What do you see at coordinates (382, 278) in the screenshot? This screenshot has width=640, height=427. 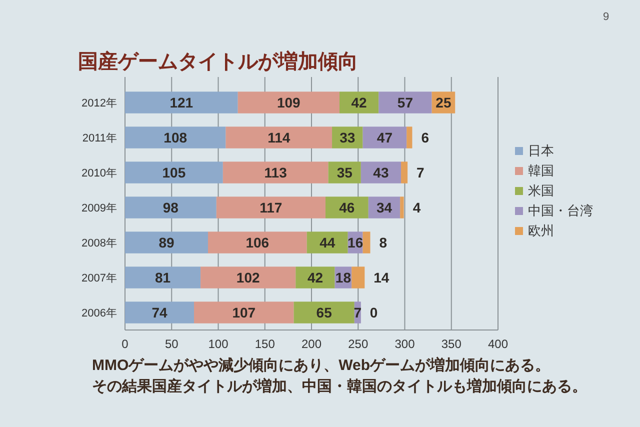 I see `data-label: 14` at bounding box center [382, 278].